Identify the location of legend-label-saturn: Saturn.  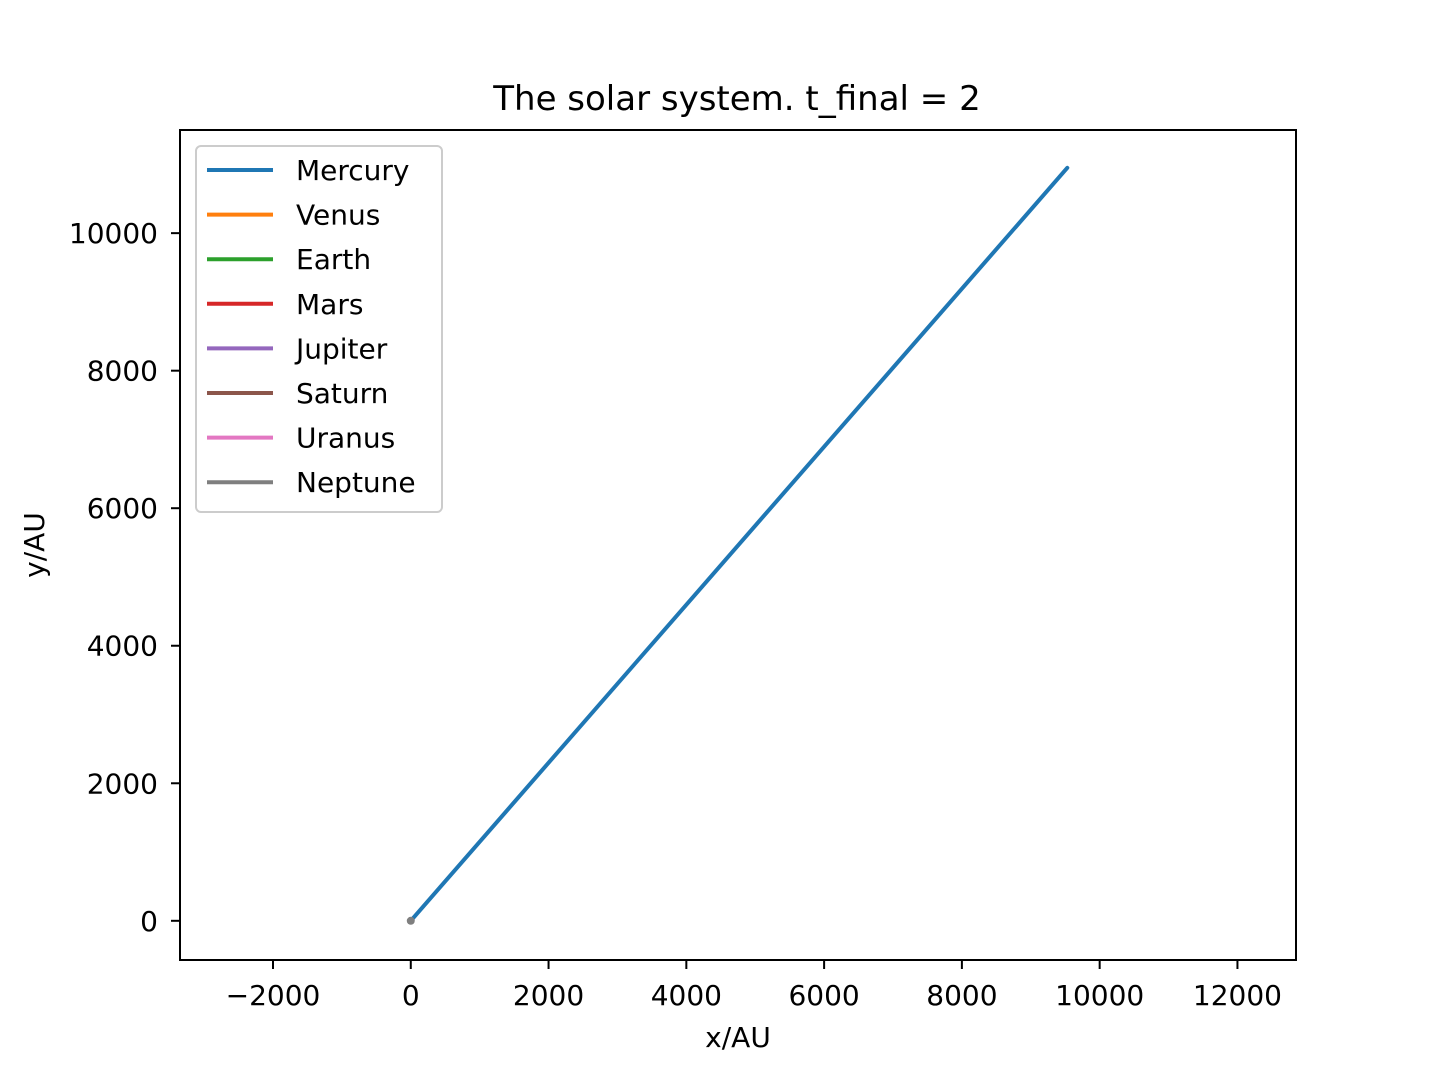
(342, 393).